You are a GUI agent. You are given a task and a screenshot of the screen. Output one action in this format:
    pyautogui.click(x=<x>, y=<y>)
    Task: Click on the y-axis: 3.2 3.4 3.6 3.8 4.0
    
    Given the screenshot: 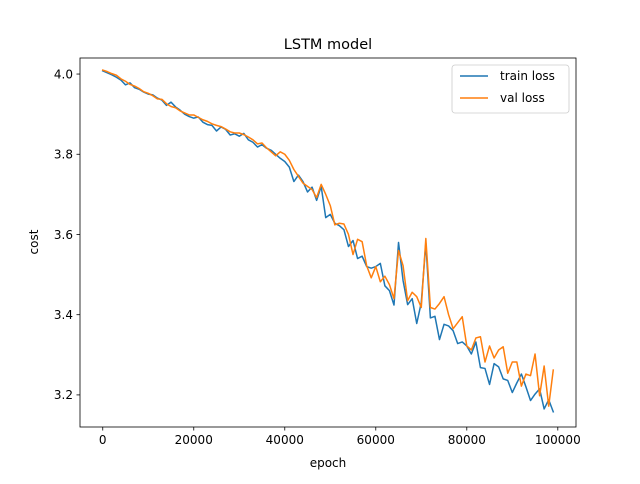 What is the action you would take?
    pyautogui.click(x=67, y=234)
    